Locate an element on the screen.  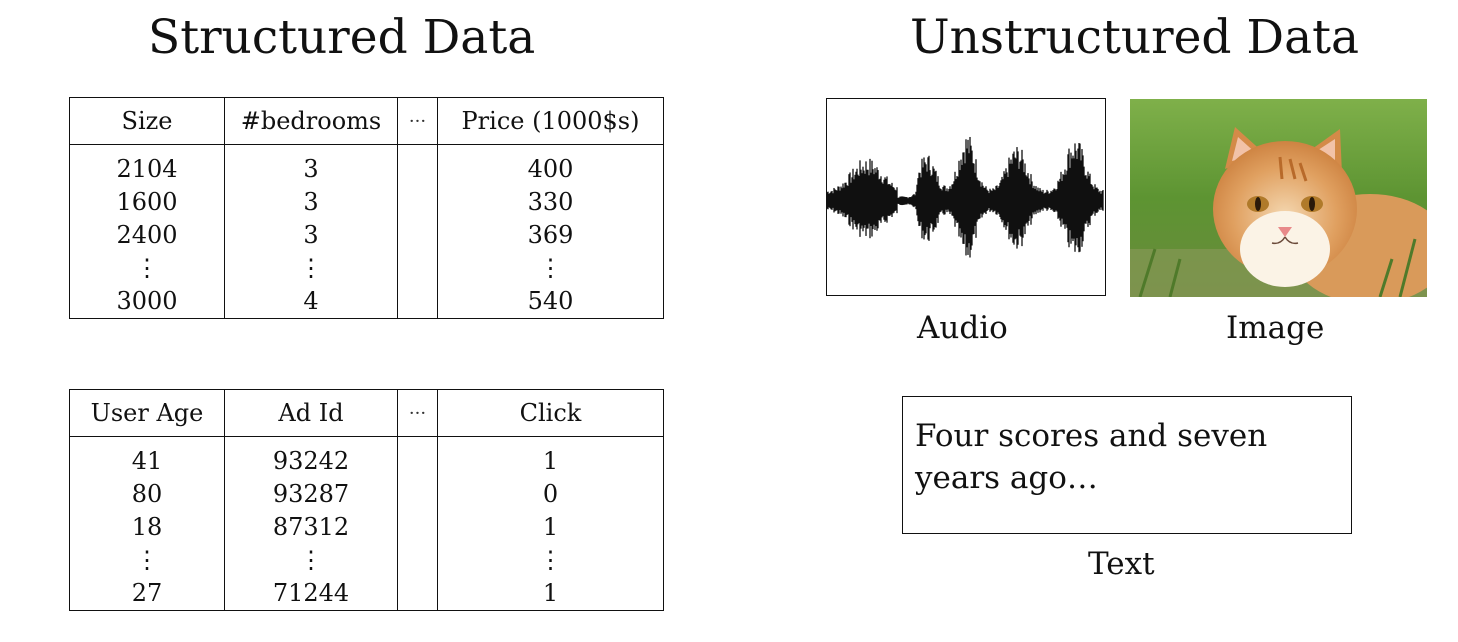
table-header-row: User Age Ad Id ··· Click is located at coordinates (367, 413).